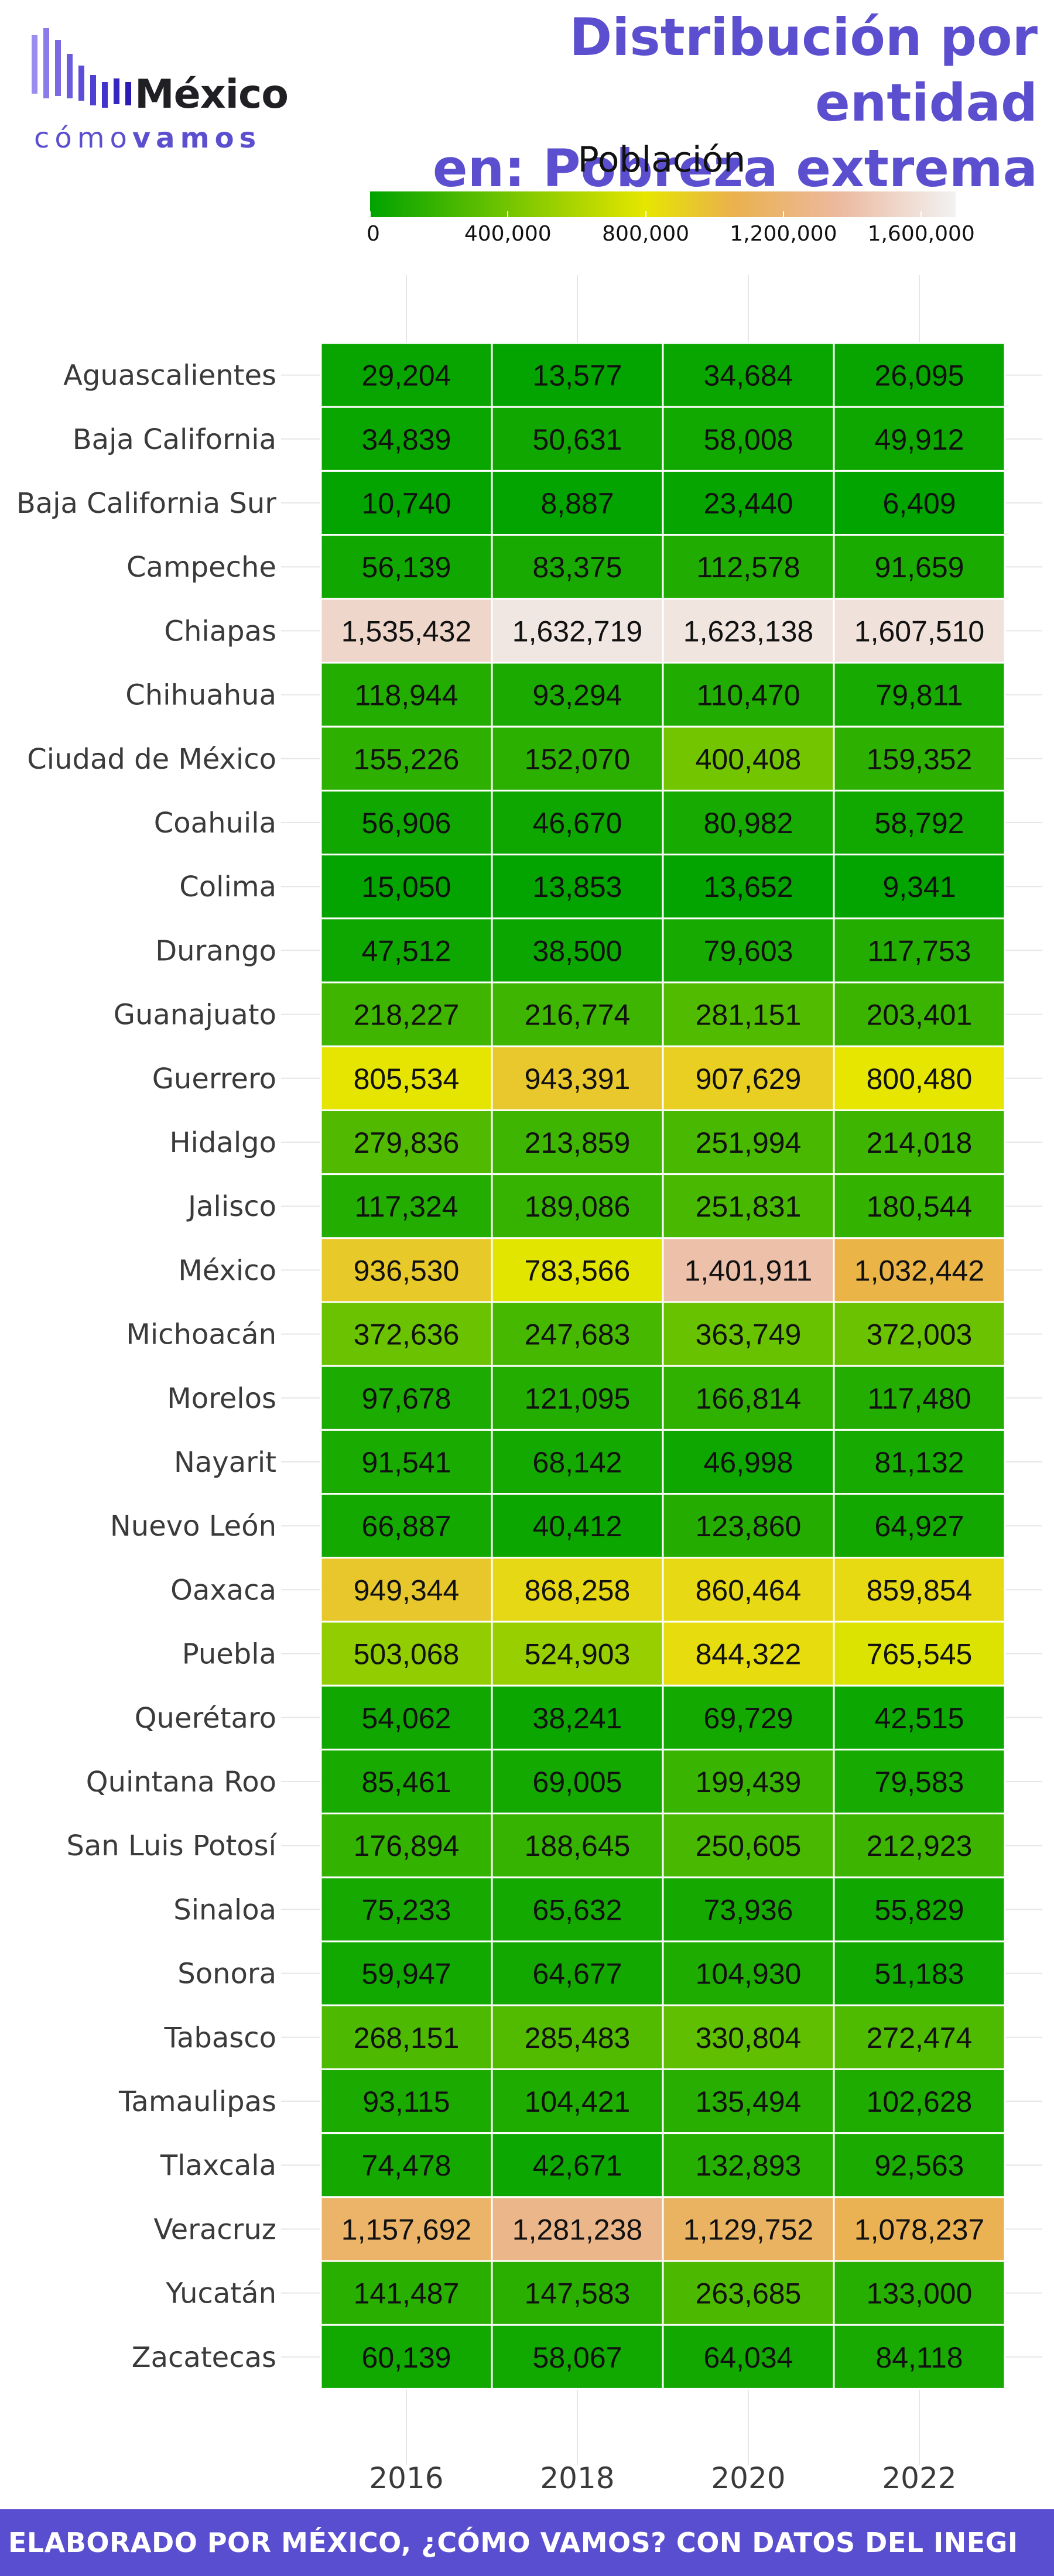  What do you see at coordinates (221, 1398) in the screenshot?
I see `row-label: Morelos` at bounding box center [221, 1398].